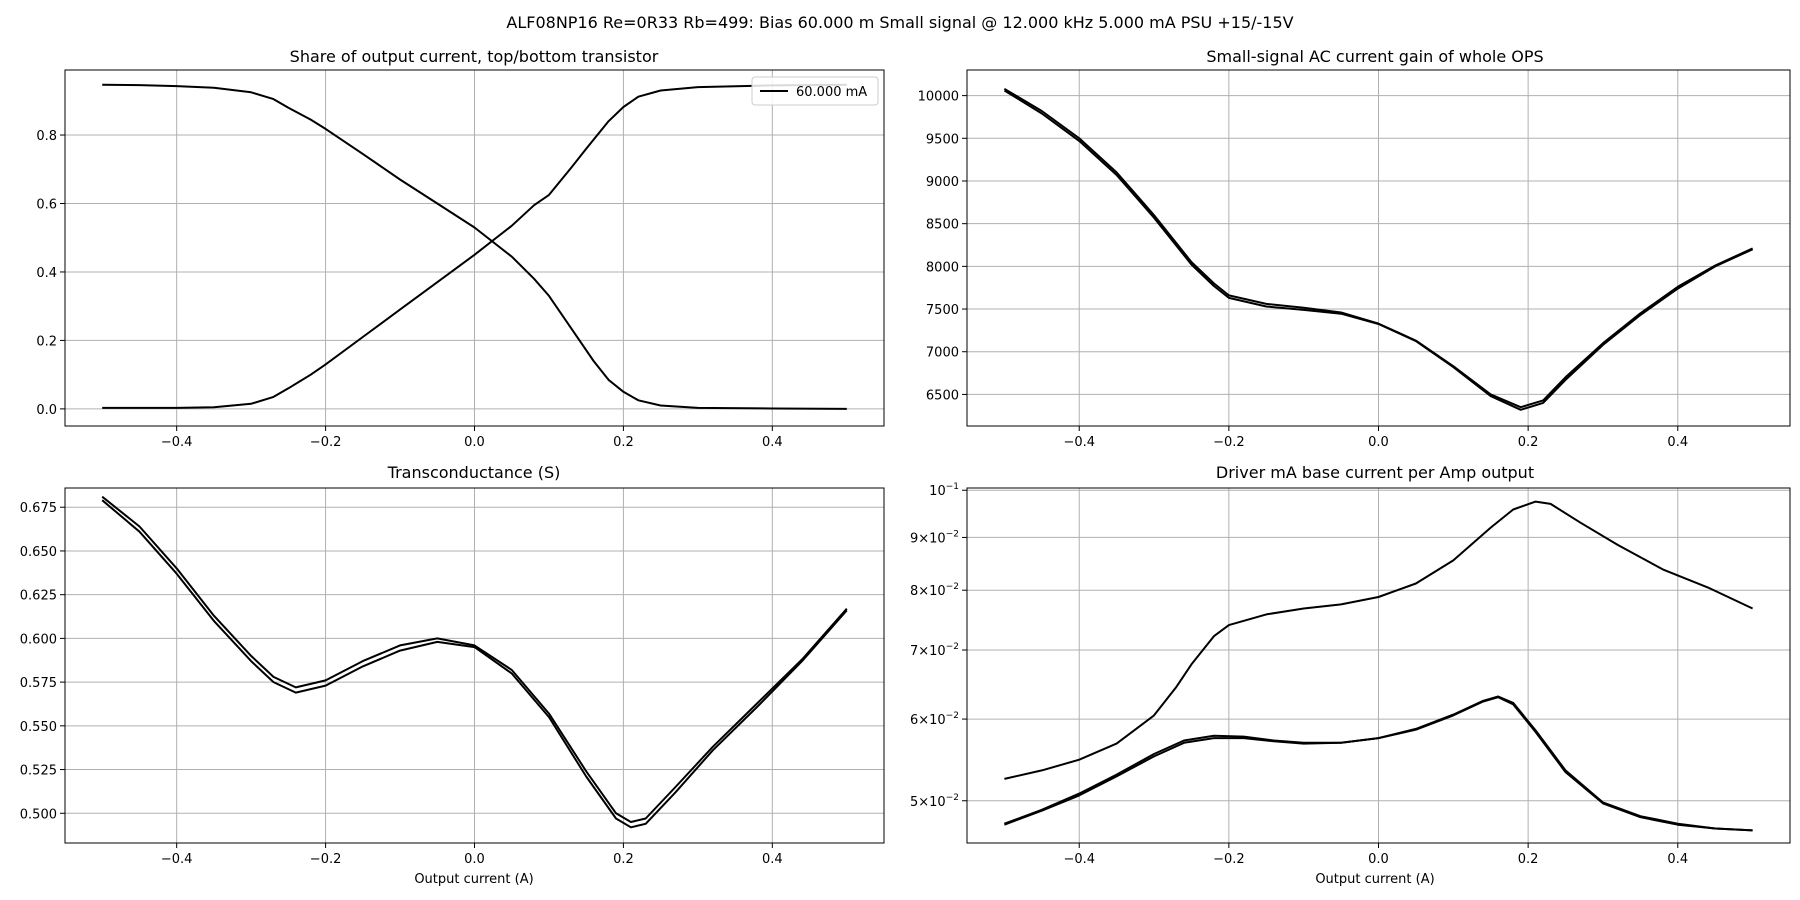 Image resolution: width=1800 pixels, height=900 pixels. I want to click on y-tick-label: 0.600, so click(38, 639).